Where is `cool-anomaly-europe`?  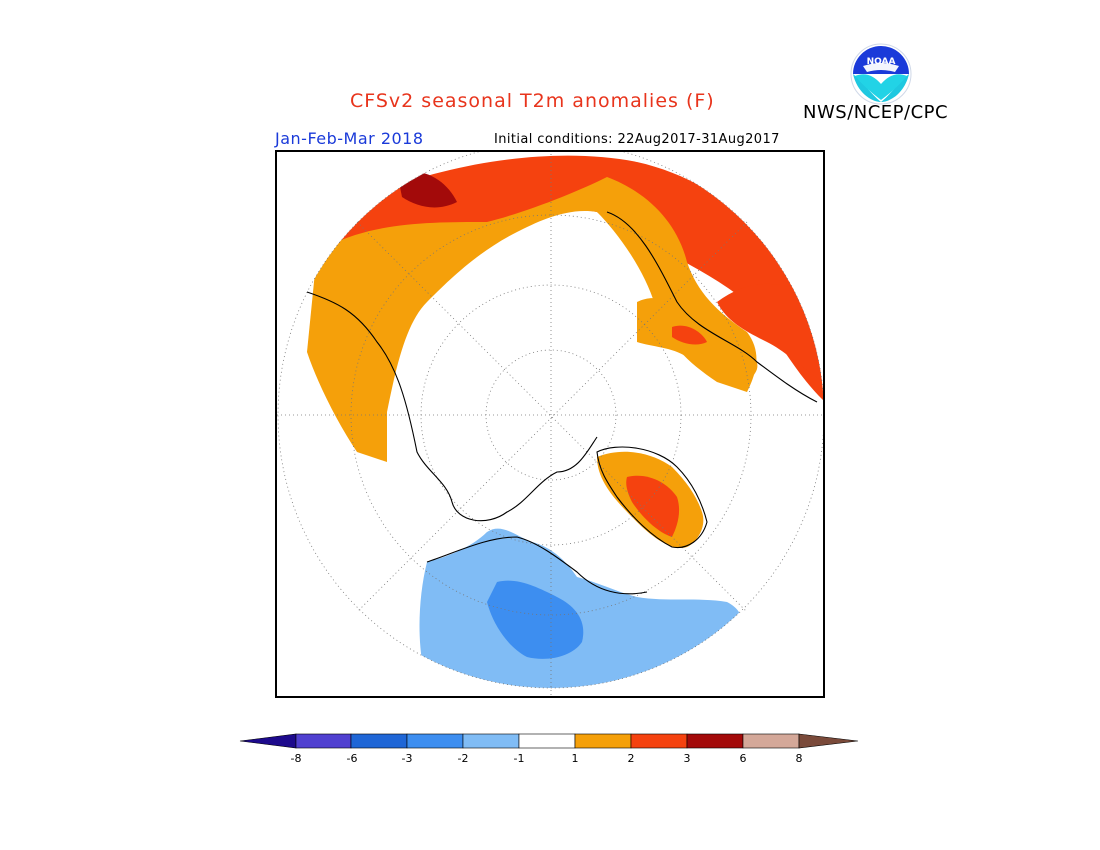 cool-anomaly-europe is located at coordinates (581, 608).